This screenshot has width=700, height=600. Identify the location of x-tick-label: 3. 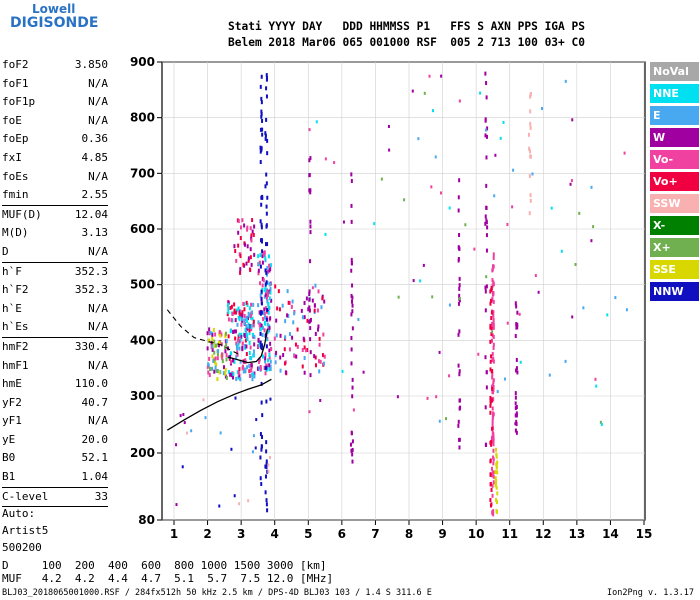
(241, 534).